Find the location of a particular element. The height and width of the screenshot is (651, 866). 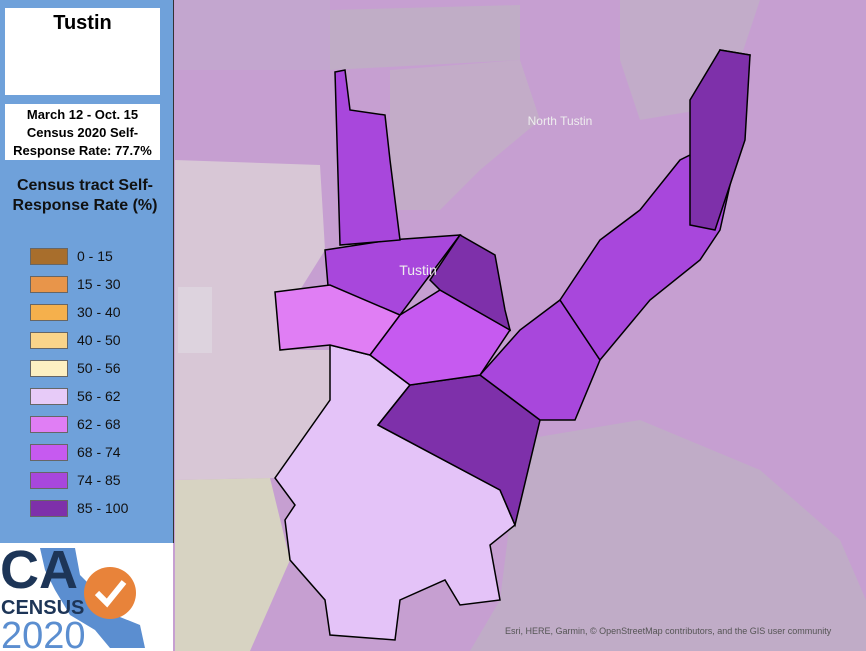

logo-circle is located at coordinates (110, 593).